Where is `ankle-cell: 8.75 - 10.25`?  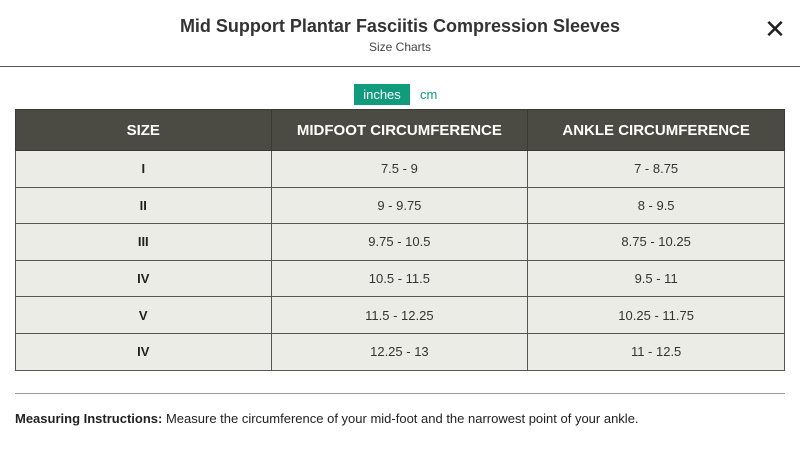 ankle-cell: 8.75 - 10.25 is located at coordinates (656, 242).